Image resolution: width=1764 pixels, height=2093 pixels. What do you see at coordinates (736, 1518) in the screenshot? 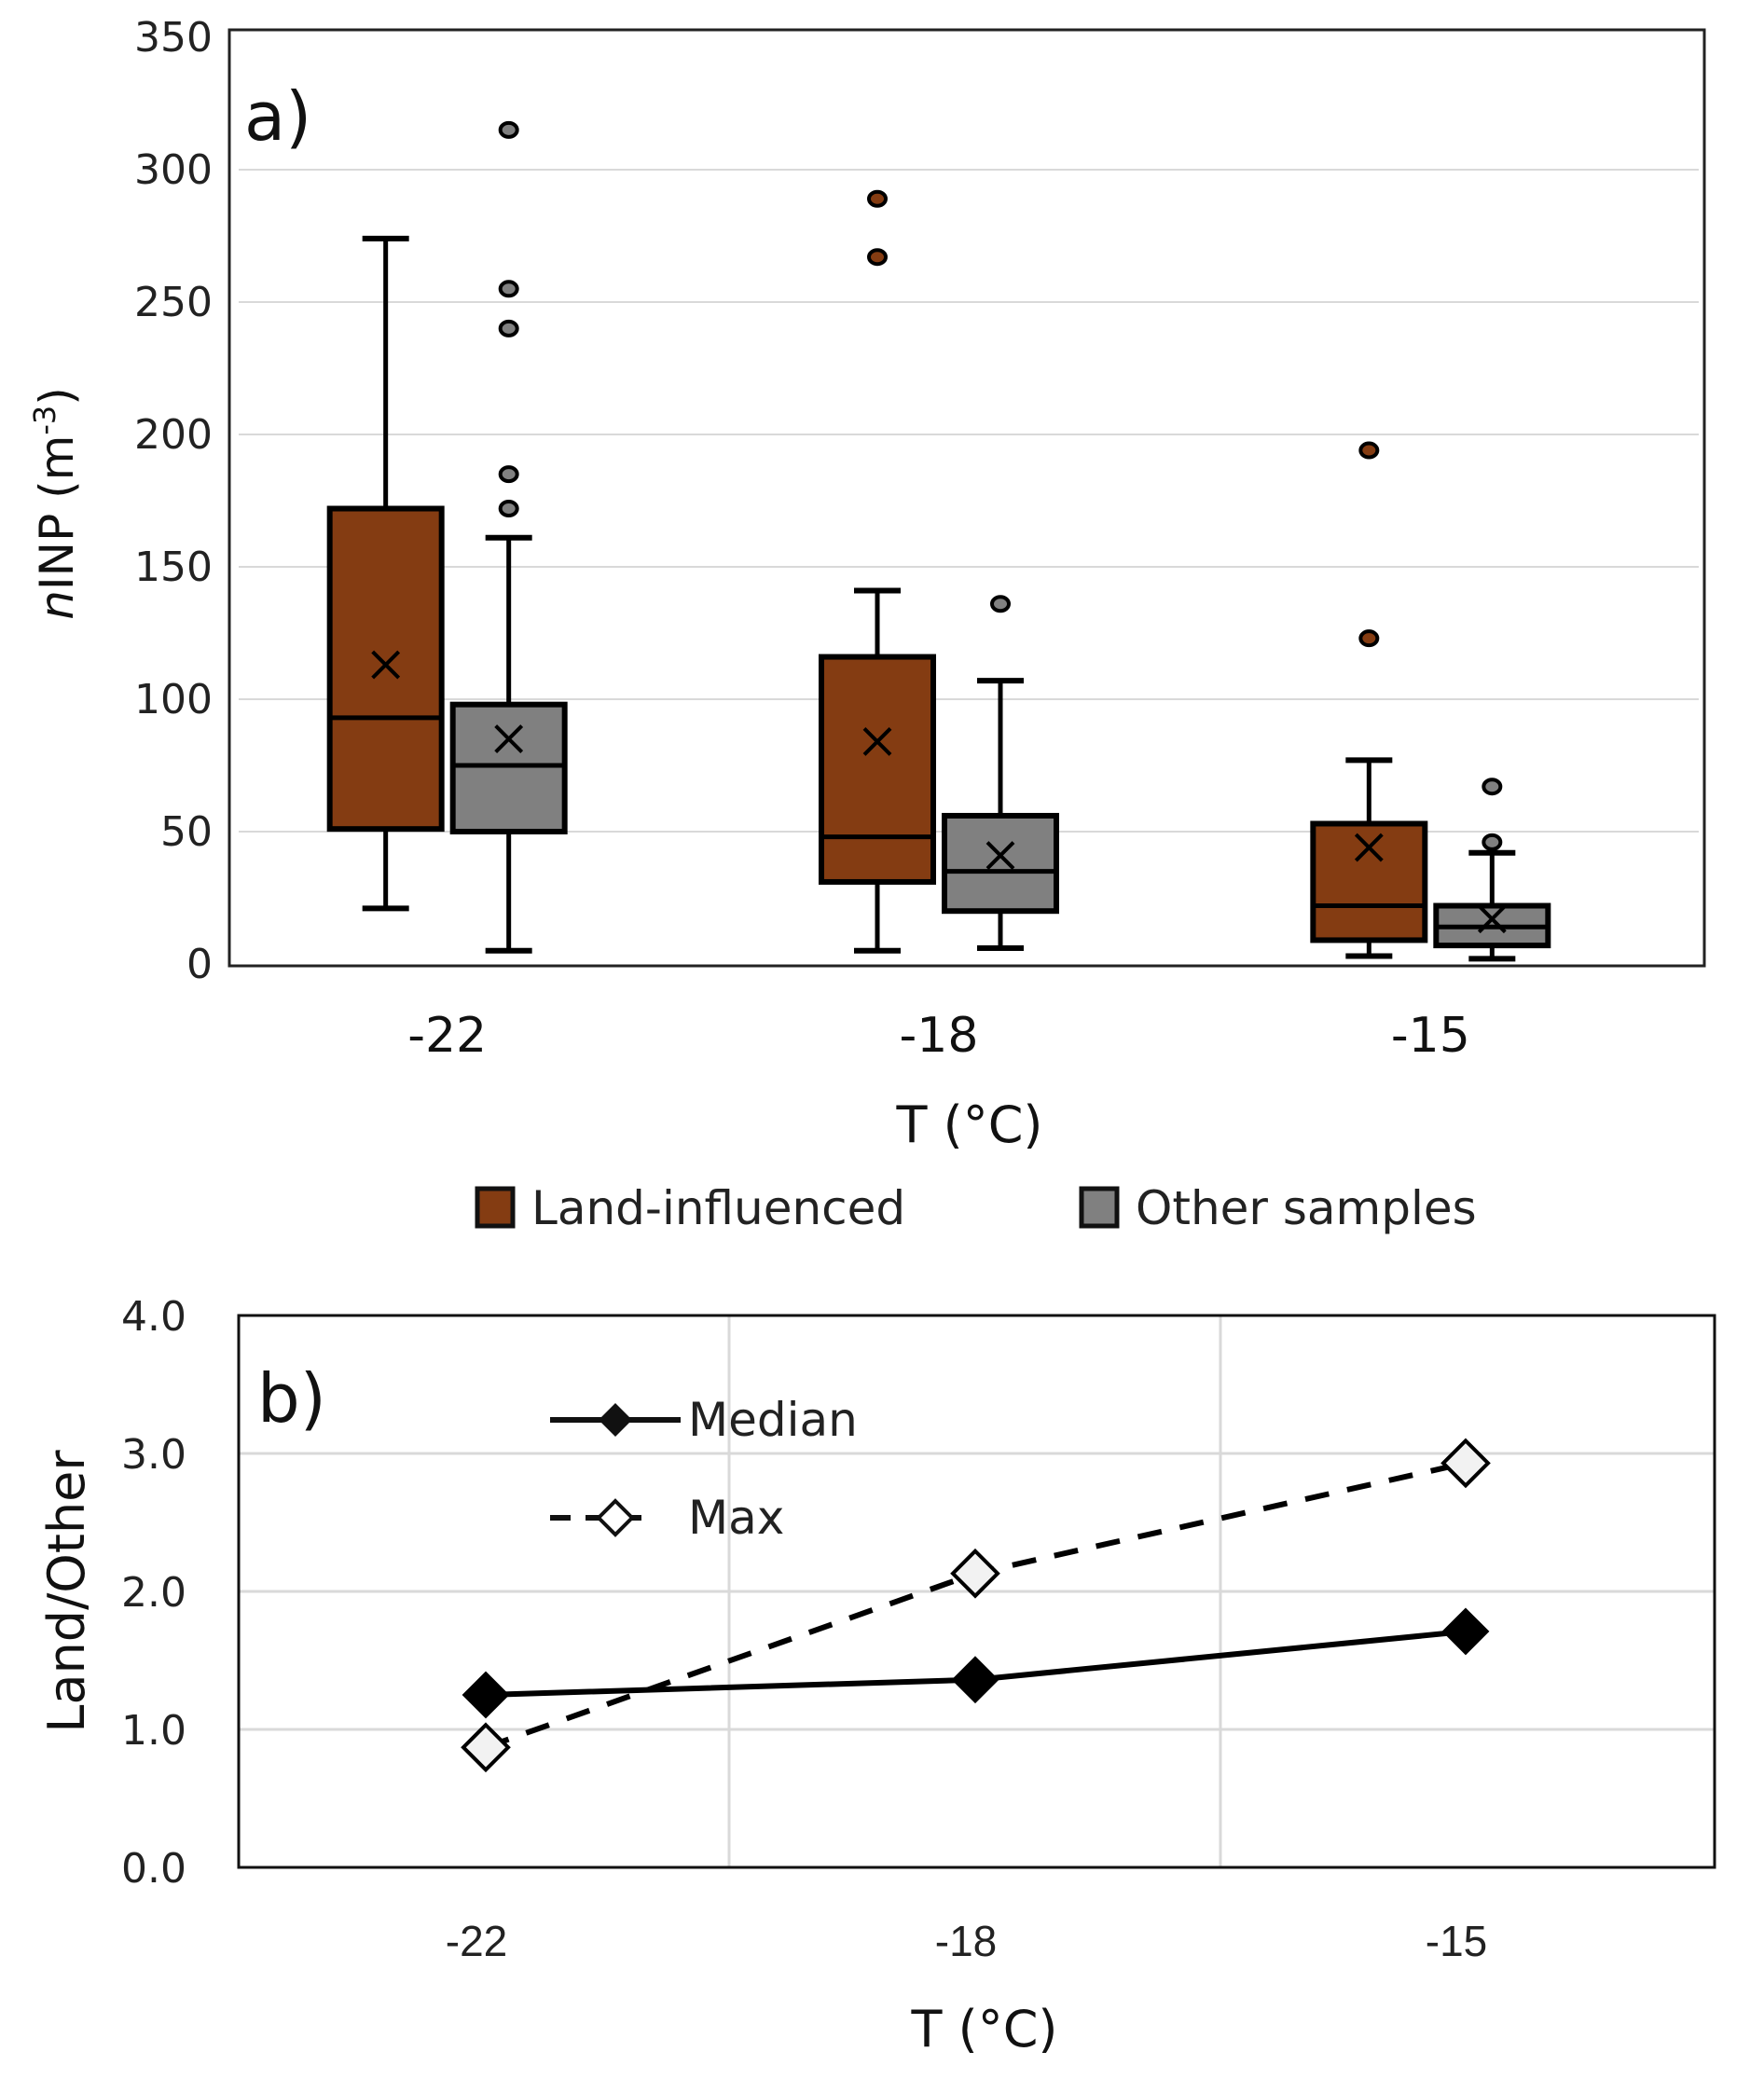
I see `legend-label-max: Max` at bounding box center [736, 1518].